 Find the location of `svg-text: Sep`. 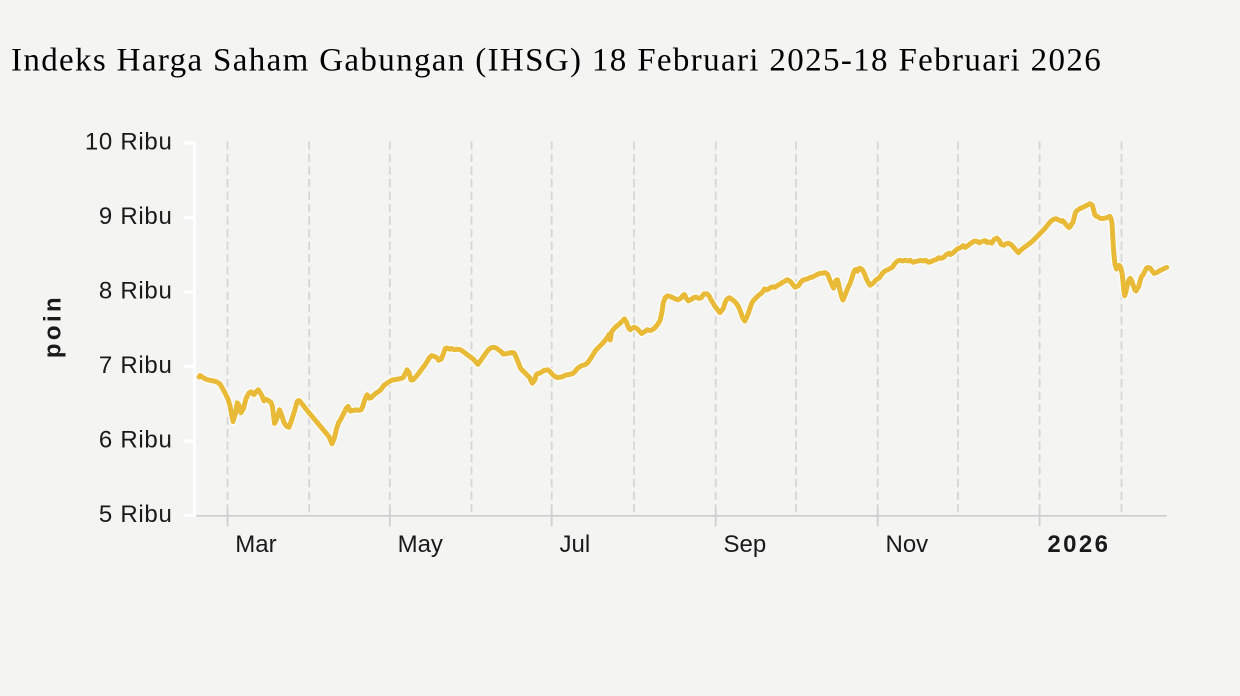

svg-text: Sep is located at coordinates (745, 544).